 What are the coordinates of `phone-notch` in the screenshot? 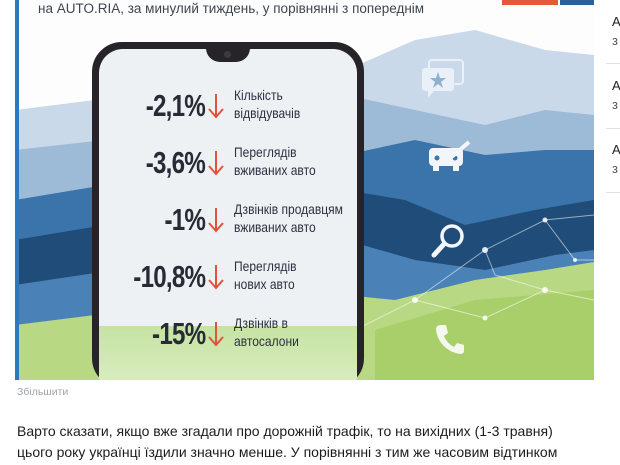 It's located at (228, 55).